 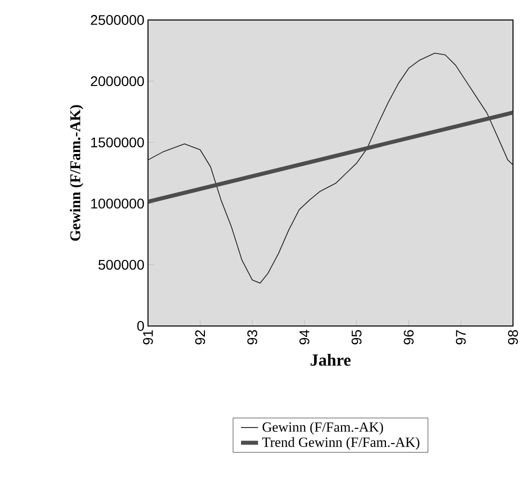 I want to click on x-tick-label: 98, so click(x=513, y=337).